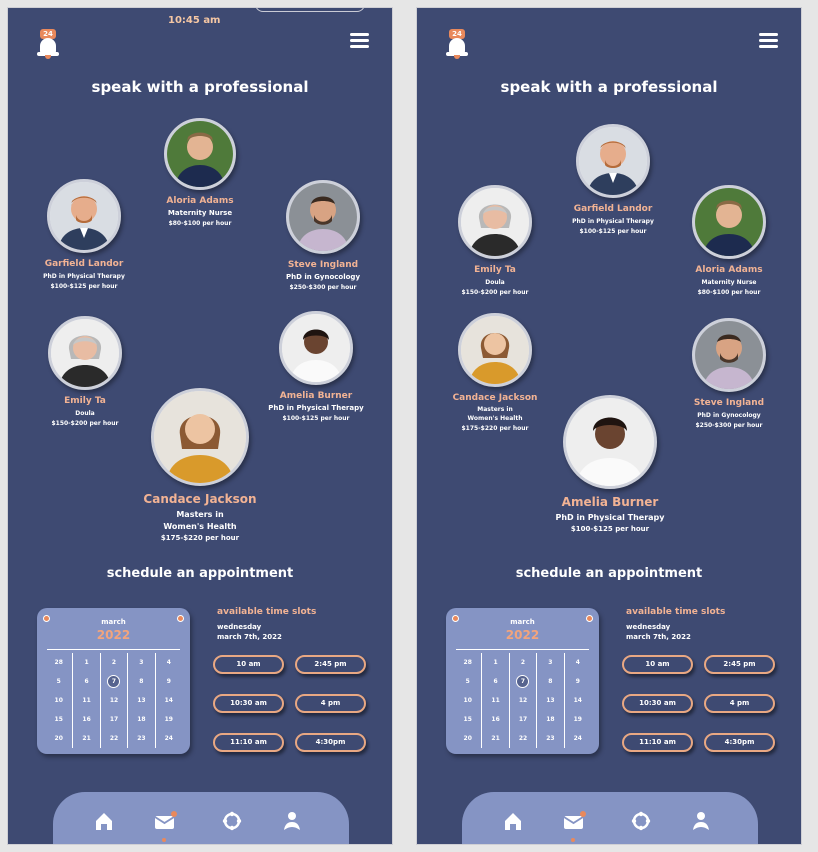  Describe the element at coordinates (267, 612) in the screenshot. I see `time-slots-title: available time slots` at that location.